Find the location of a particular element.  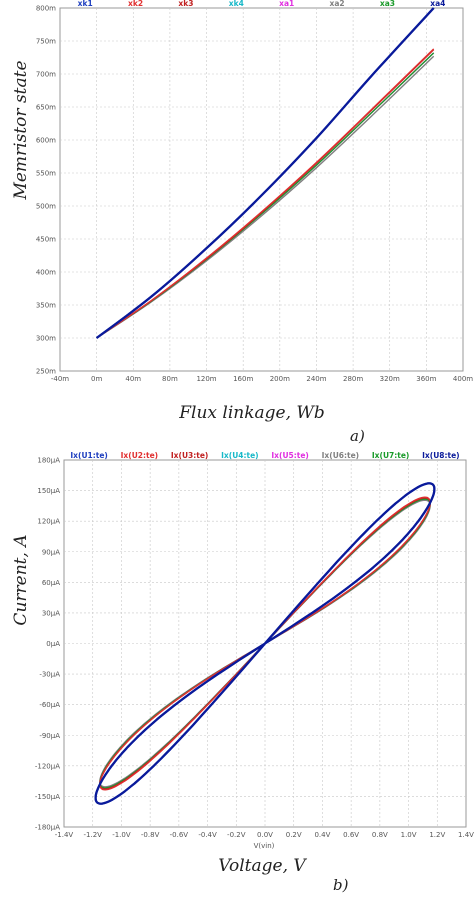

b-x-tick-label: 0.0V is located at coordinates (265, 835).